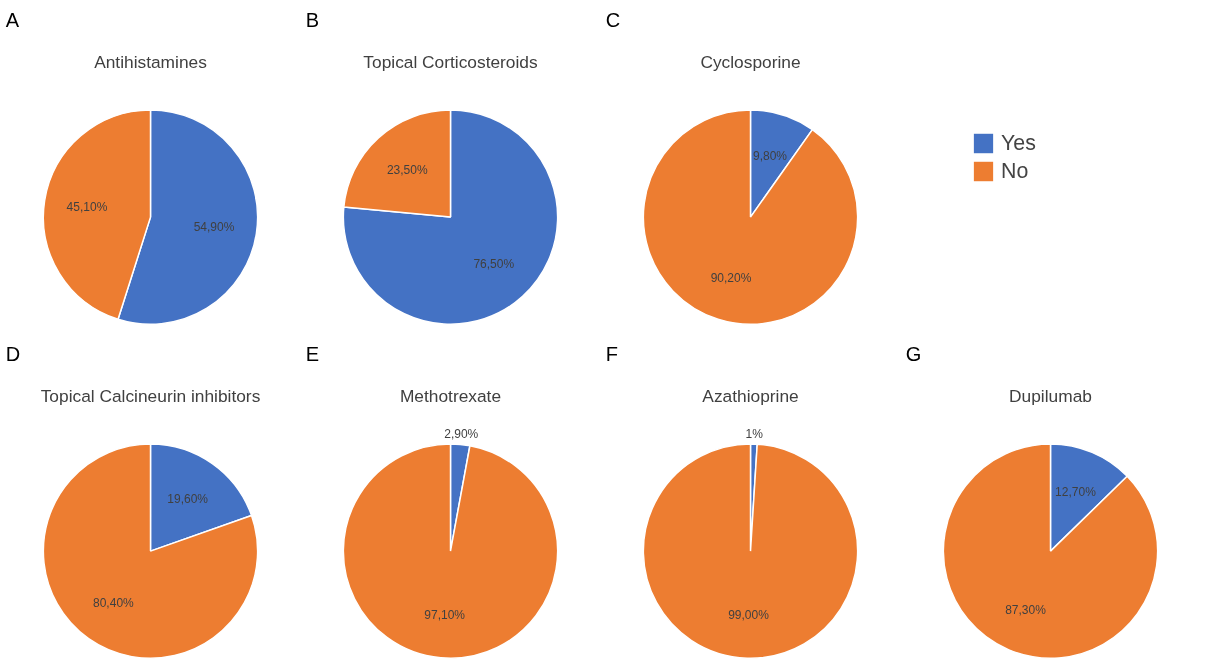 The height and width of the screenshot is (672, 1209). Describe the element at coordinates (1015, 171) in the screenshot. I see `legend-label: No` at that location.